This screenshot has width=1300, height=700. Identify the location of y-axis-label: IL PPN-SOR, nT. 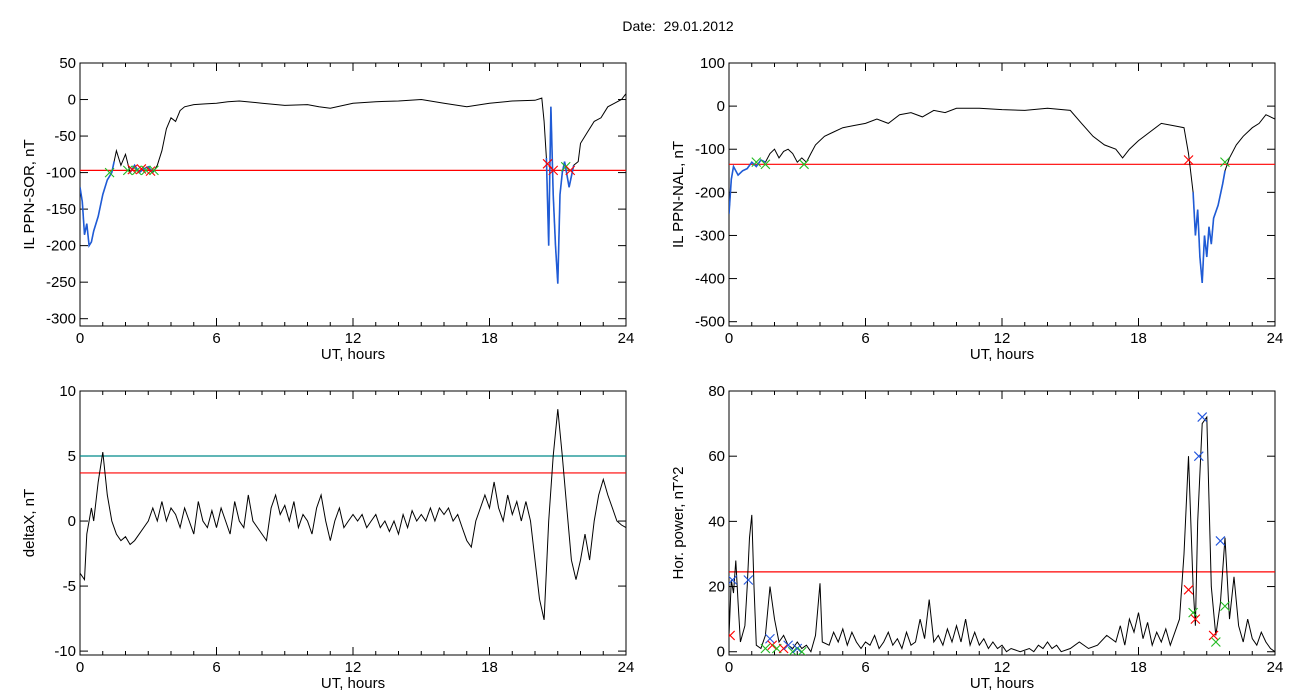
(29, 194).